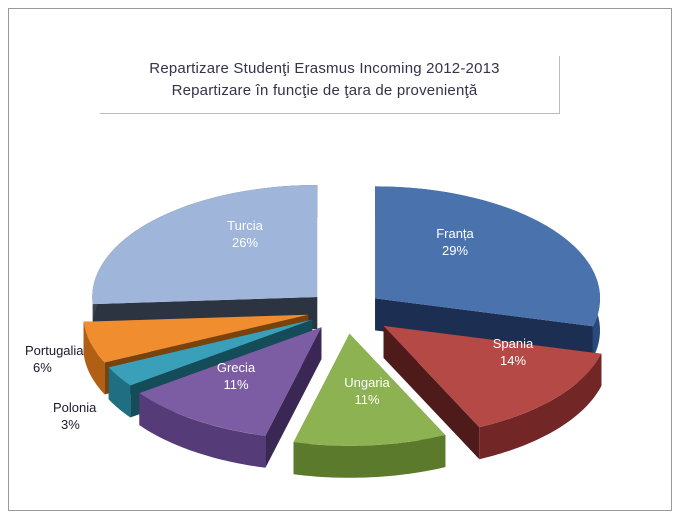 This screenshot has width=682, height=518. What do you see at coordinates (366, 399) in the screenshot?
I see `slice-value-label-ungaria: 11%` at bounding box center [366, 399].